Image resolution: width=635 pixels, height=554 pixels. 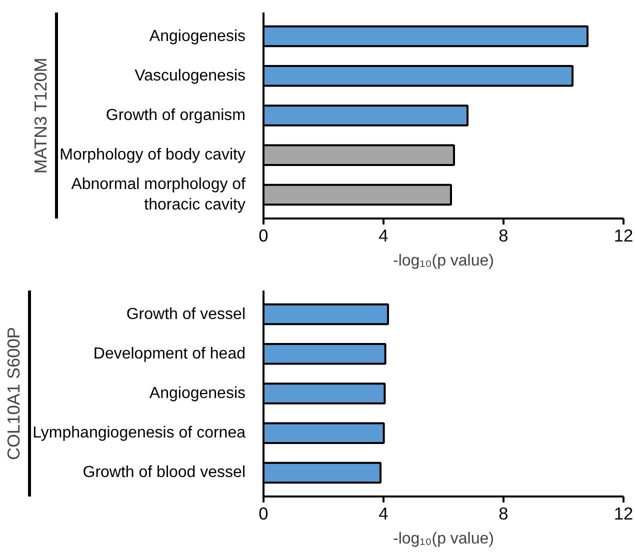 I want to click on y-tick-label: Growth of vessel, so click(x=186, y=314).